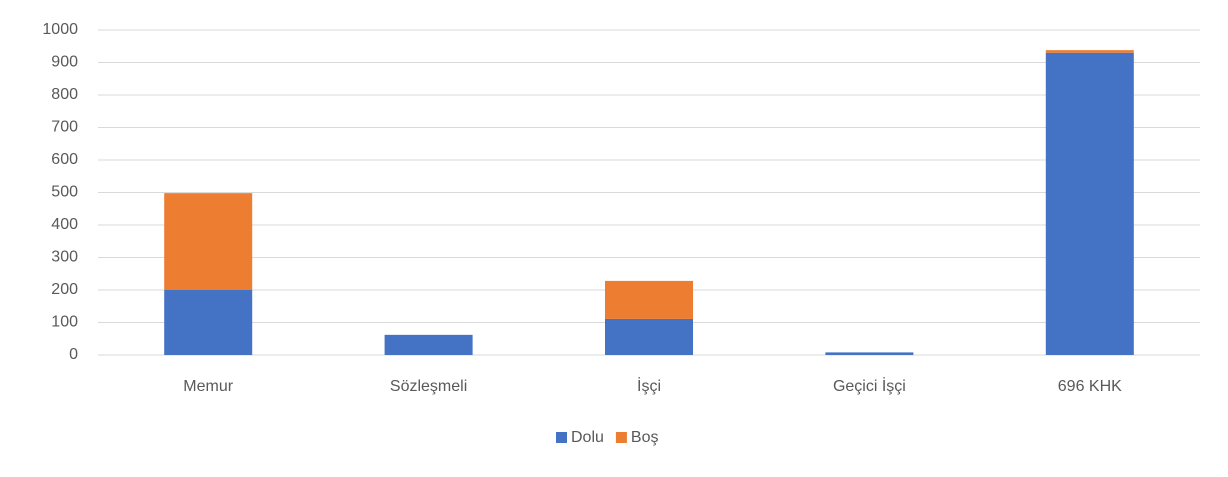 Image resolution: width=1228 pixels, height=477 pixels. What do you see at coordinates (64, 159) in the screenshot?
I see `y-tick-label: 600` at bounding box center [64, 159].